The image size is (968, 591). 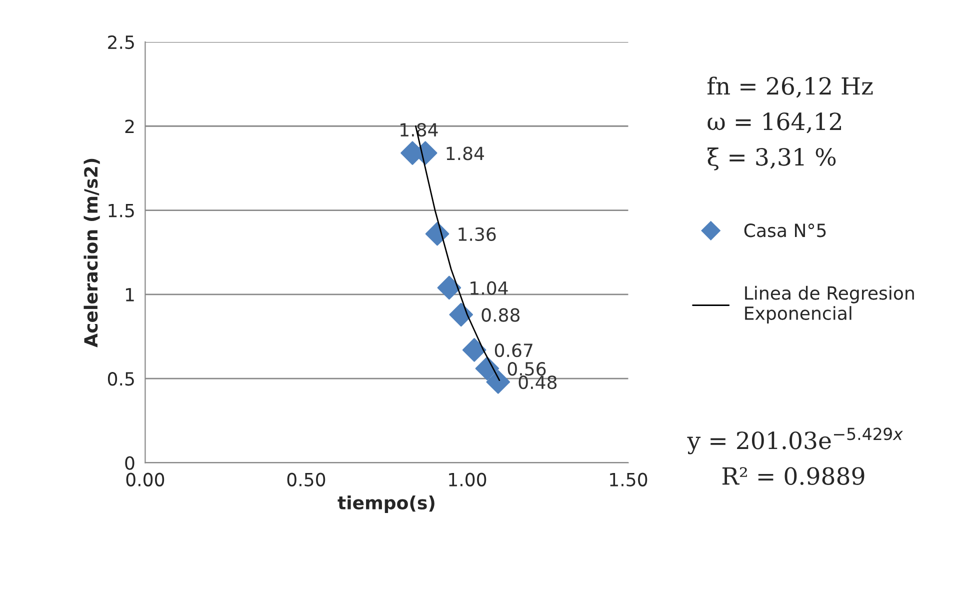 I want to click on legend-label: Linea de Regresion Exponencial, so click(x=829, y=305).